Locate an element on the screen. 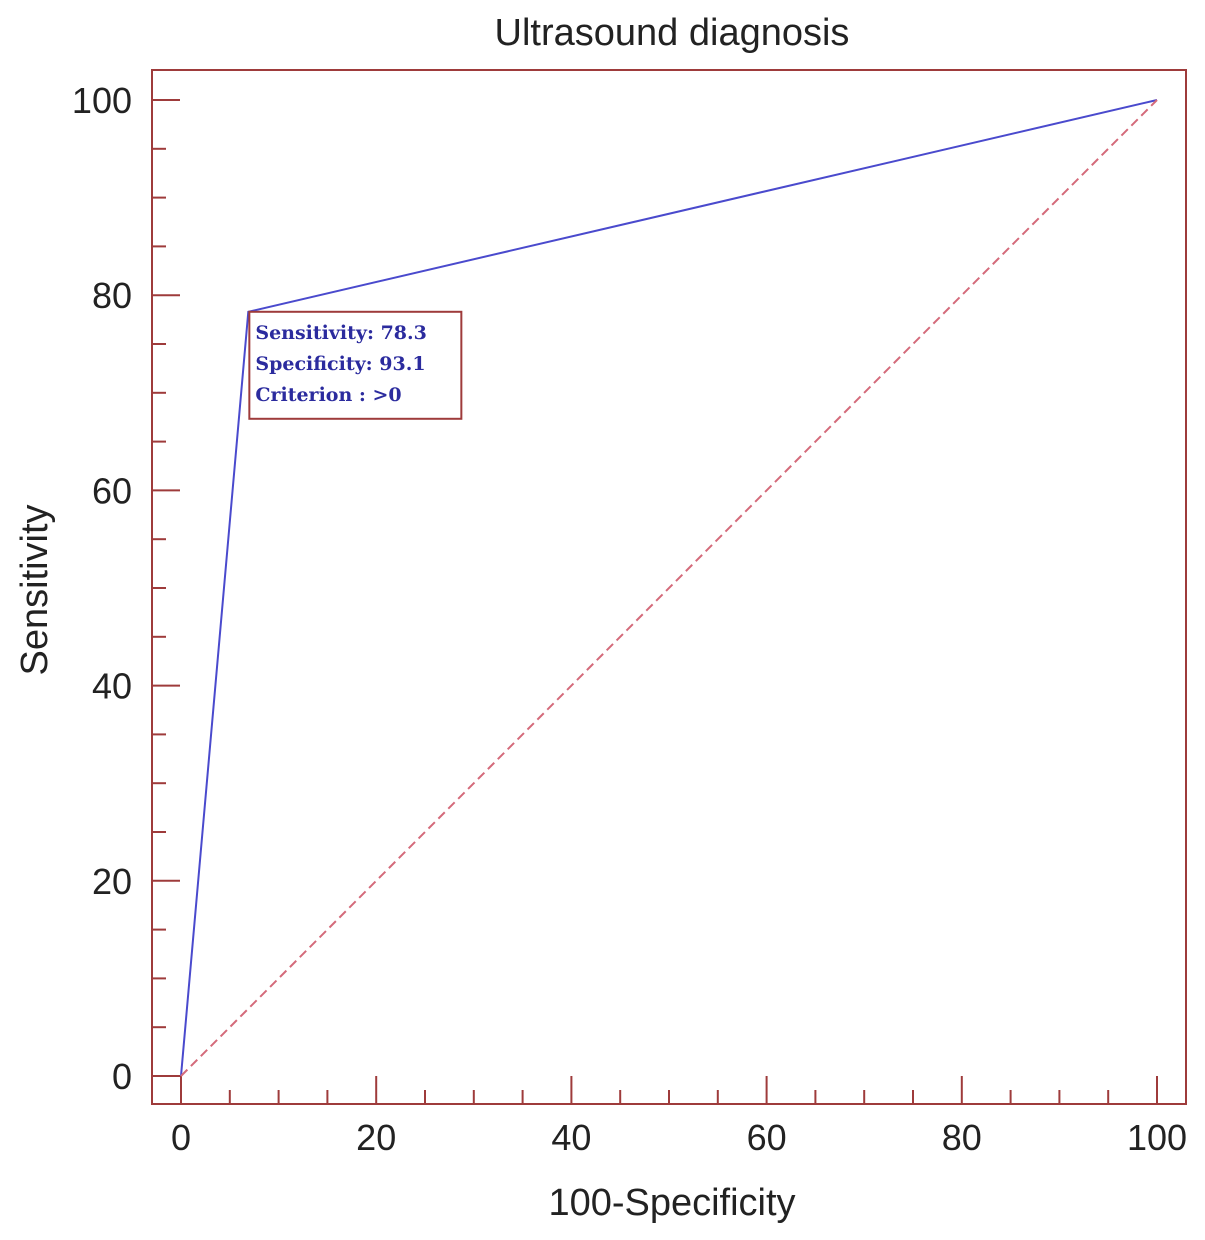  x-tick-label: 0 is located at coordinates (181, 1137).